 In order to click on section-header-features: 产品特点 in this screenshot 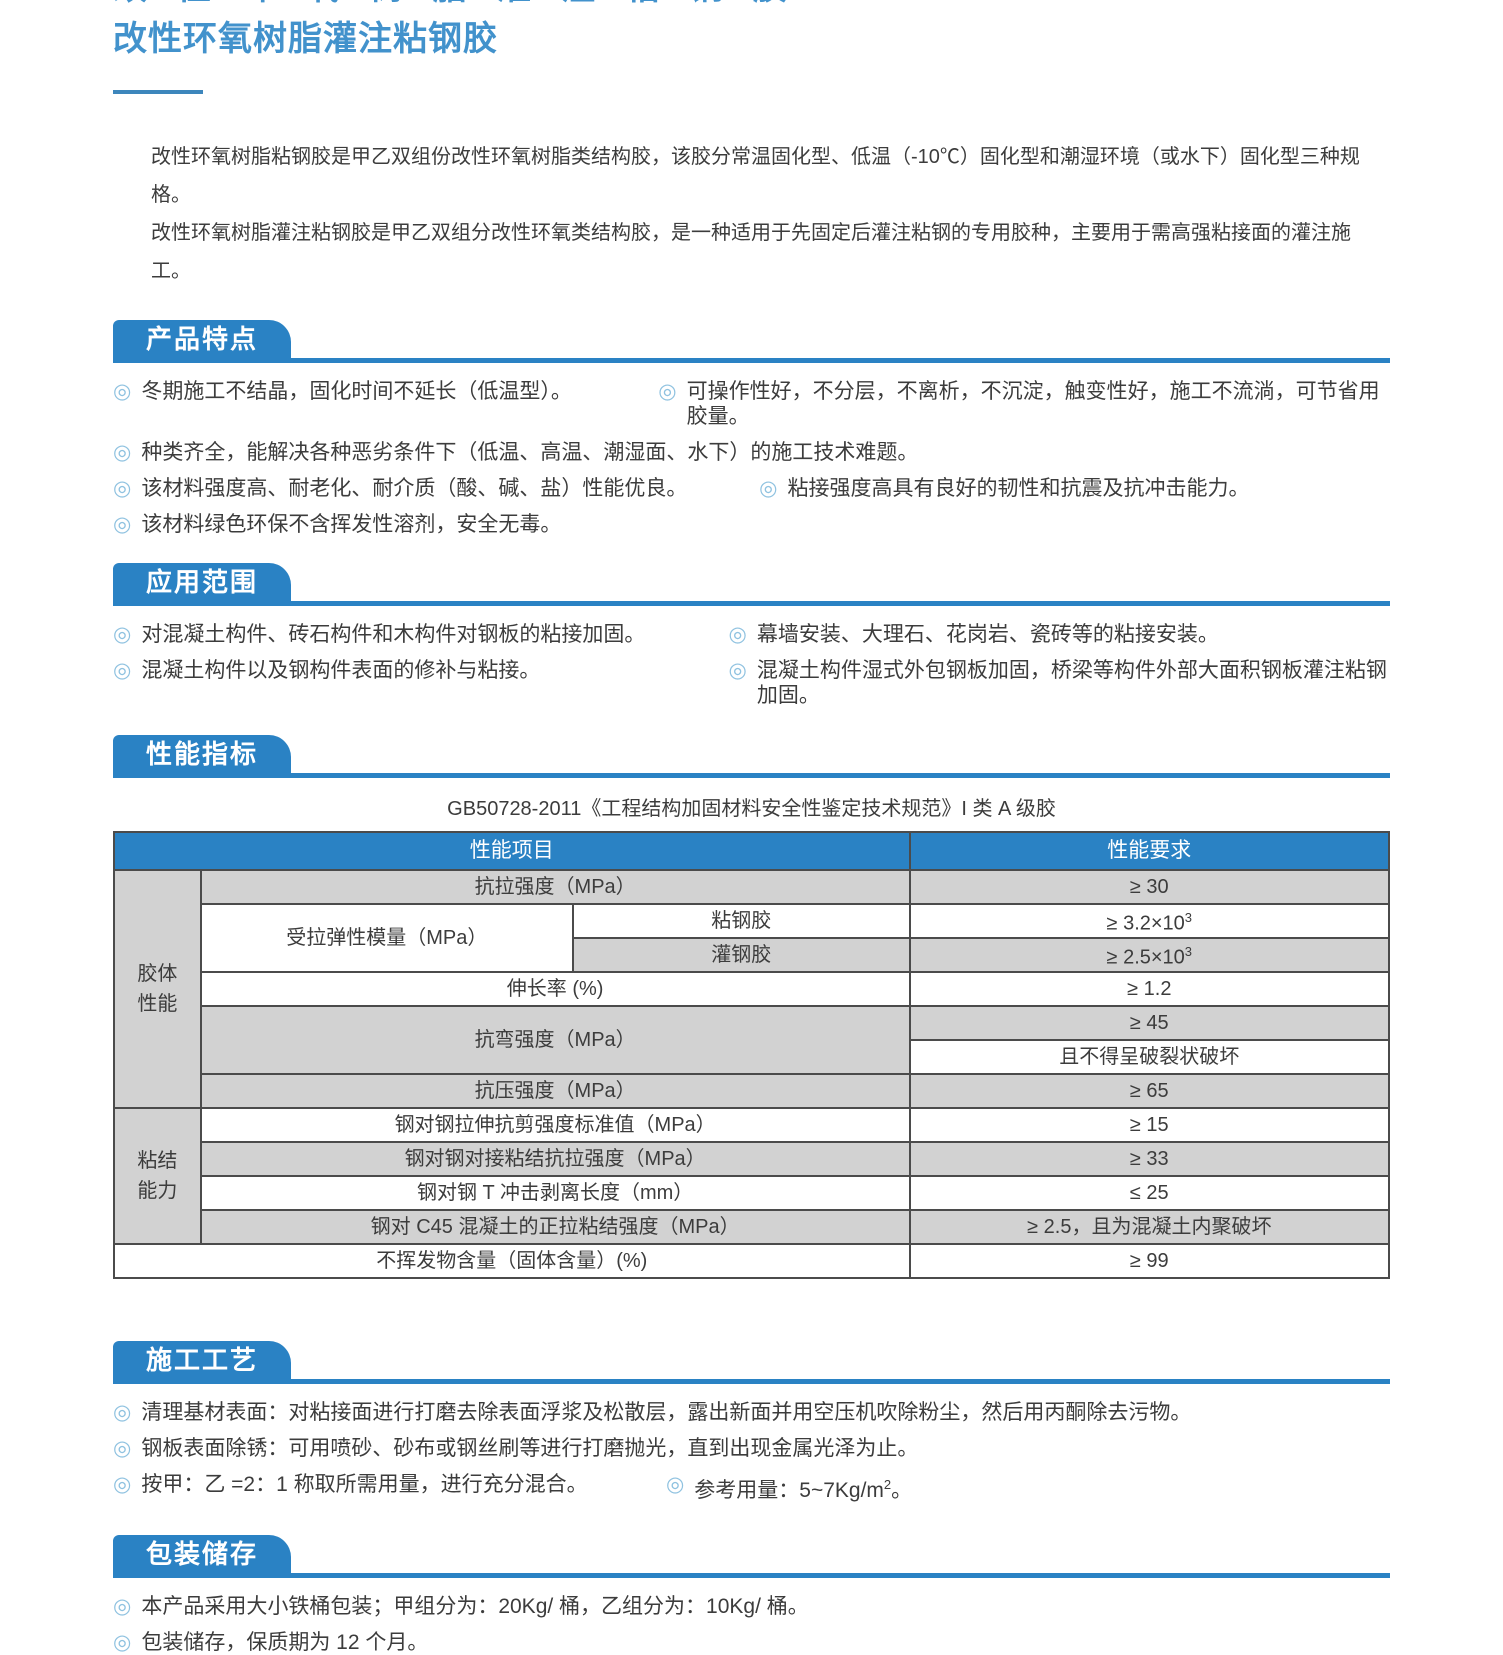, I will do `click(751, 341)`.